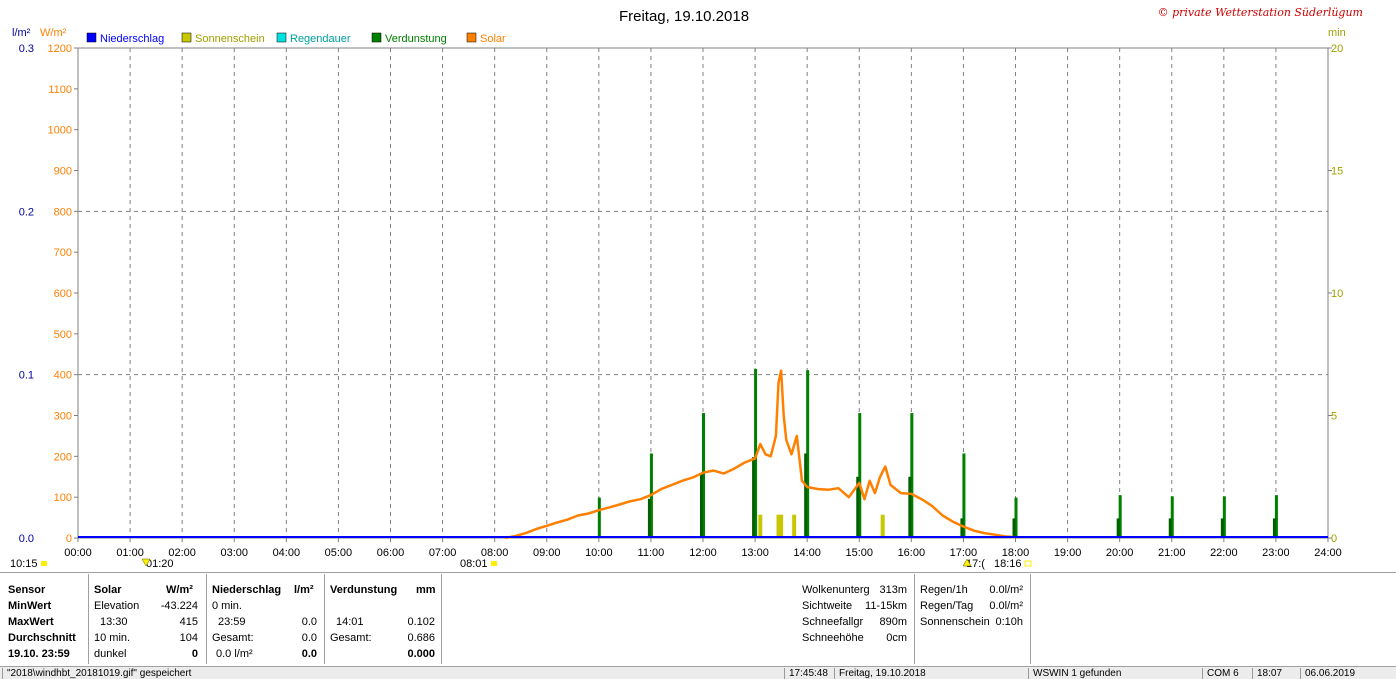  Describe the element at coordinates (63, 457) in the screenshot. I see `solar-tick-label: 200` at that location.